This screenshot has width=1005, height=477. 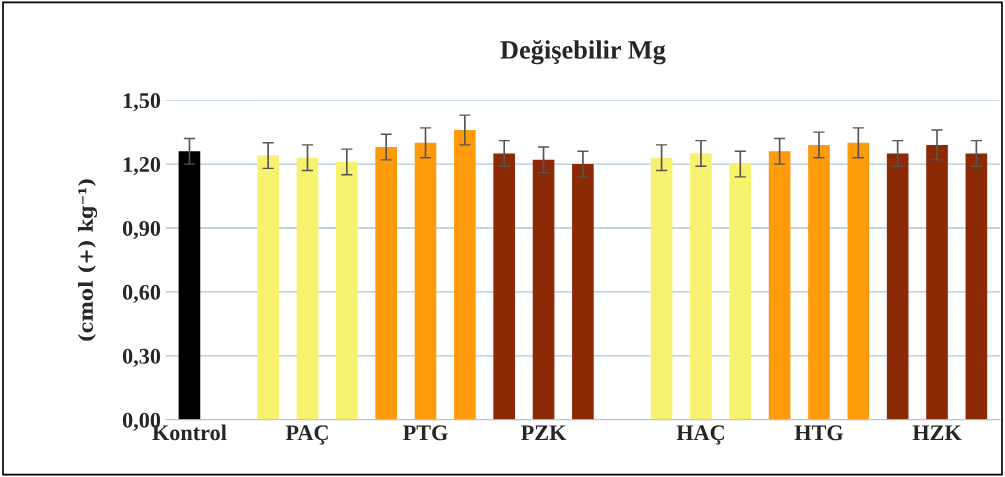 I want to click on x-tick-label: PAÇ, so click(x=306, y=435).